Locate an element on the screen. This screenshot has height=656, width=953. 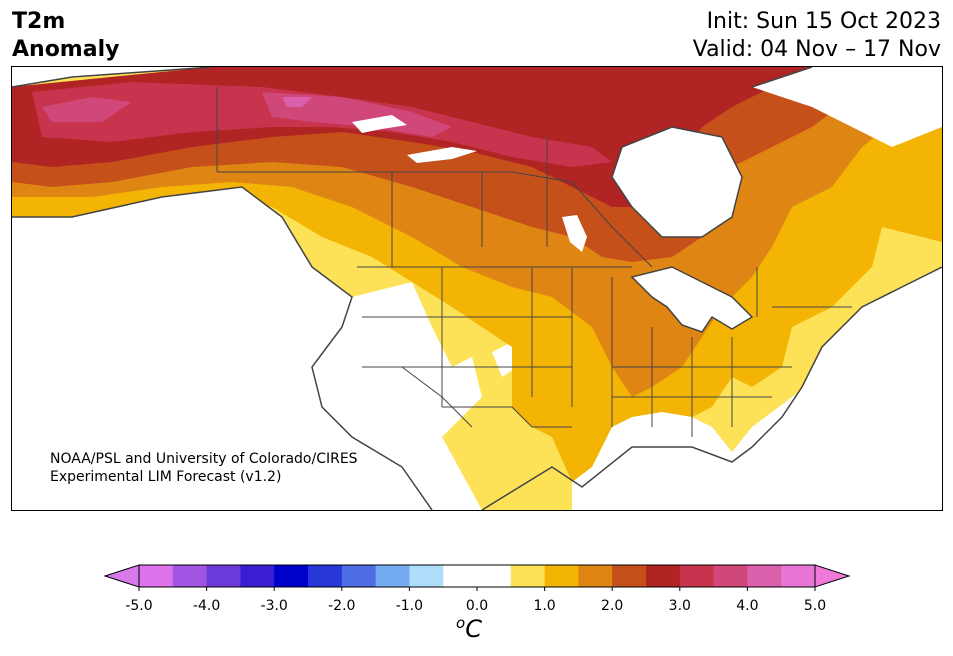
colorbar-tick-label: -5.0 is located at coordinates (139, 606).